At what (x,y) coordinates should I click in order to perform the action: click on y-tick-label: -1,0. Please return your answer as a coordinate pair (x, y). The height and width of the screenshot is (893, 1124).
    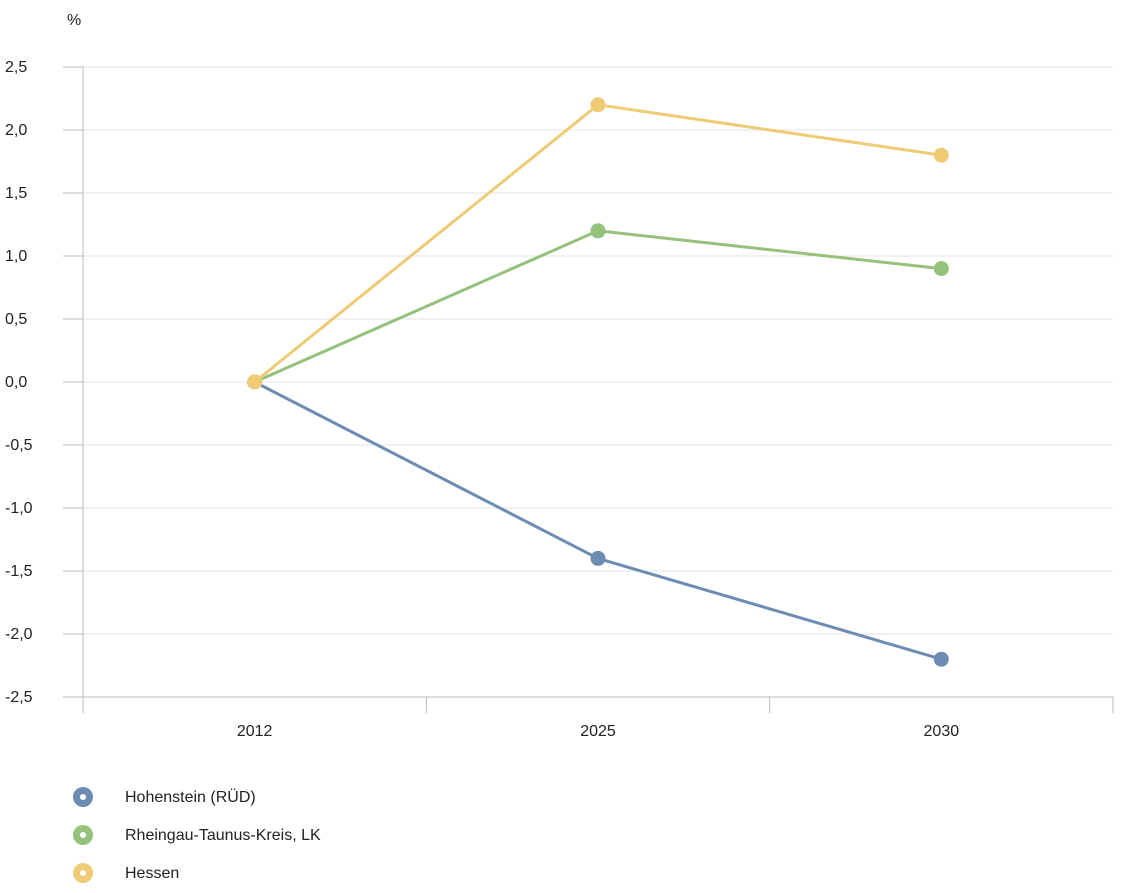
    Looking at the image, I should click on (19, 508).